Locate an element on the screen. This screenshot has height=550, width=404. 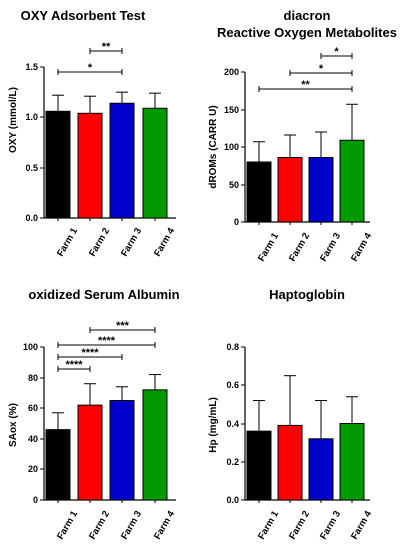
y-axis-label: dROMs (CARR U) is located at coordinates (213, 146).